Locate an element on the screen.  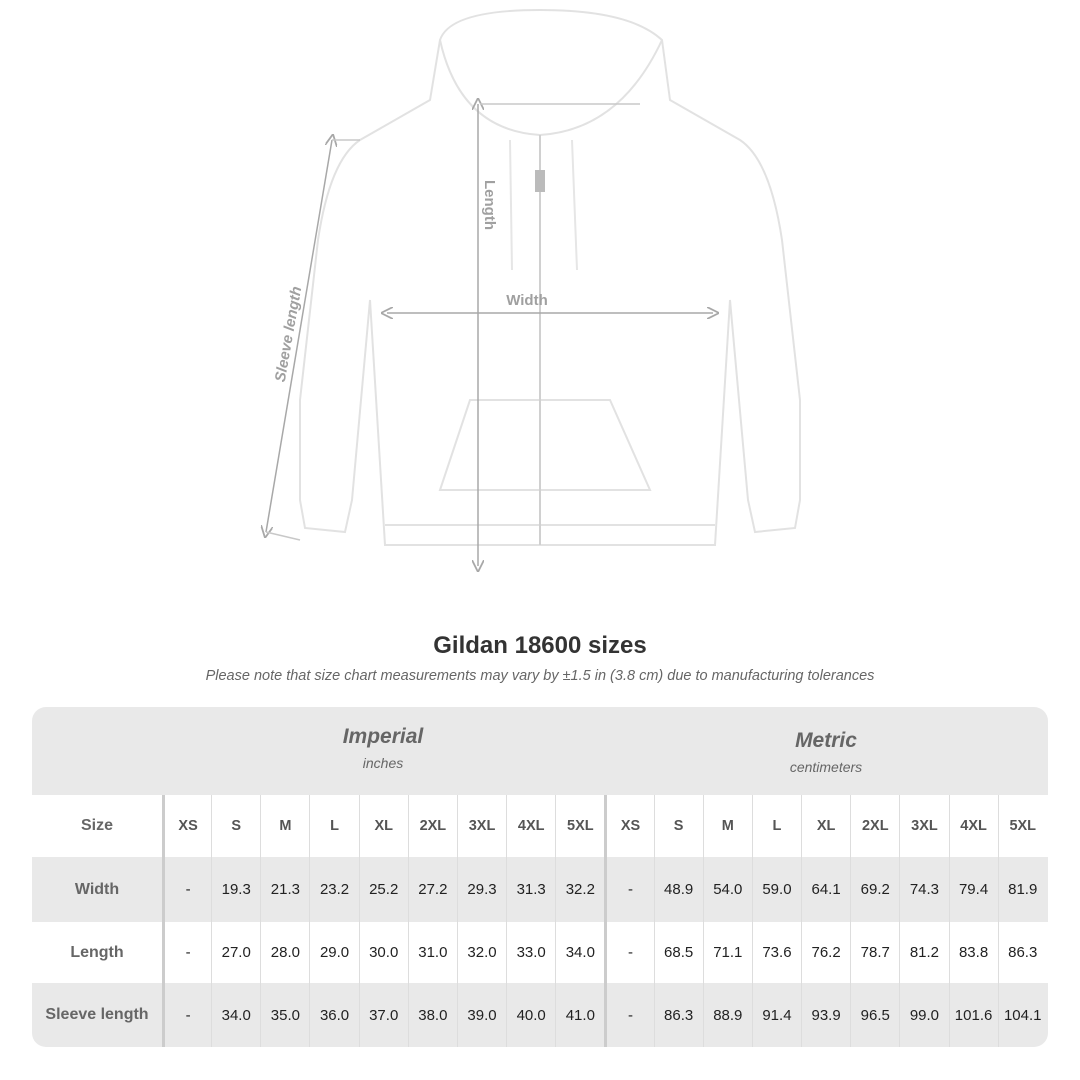
sleeve-length-label: Sleeve length is located at coordinates (289, 334).